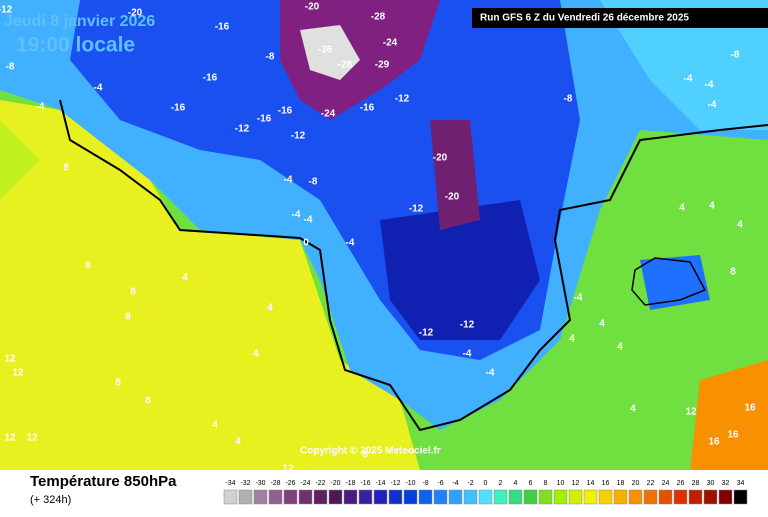  I want to click on colorbar-tick-label: -26, so click(290, 483).